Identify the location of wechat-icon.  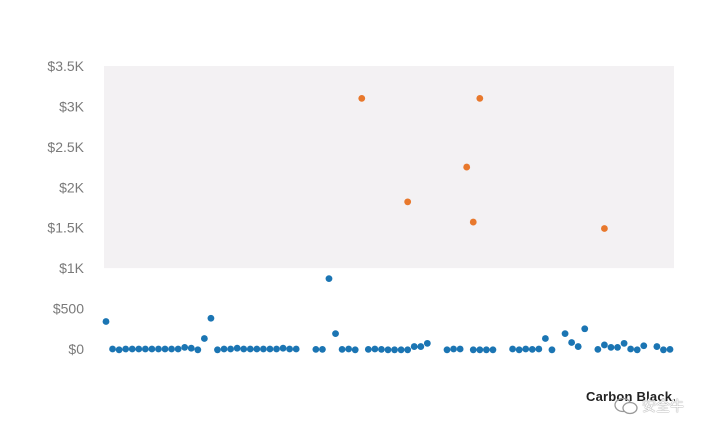
(626, 406).